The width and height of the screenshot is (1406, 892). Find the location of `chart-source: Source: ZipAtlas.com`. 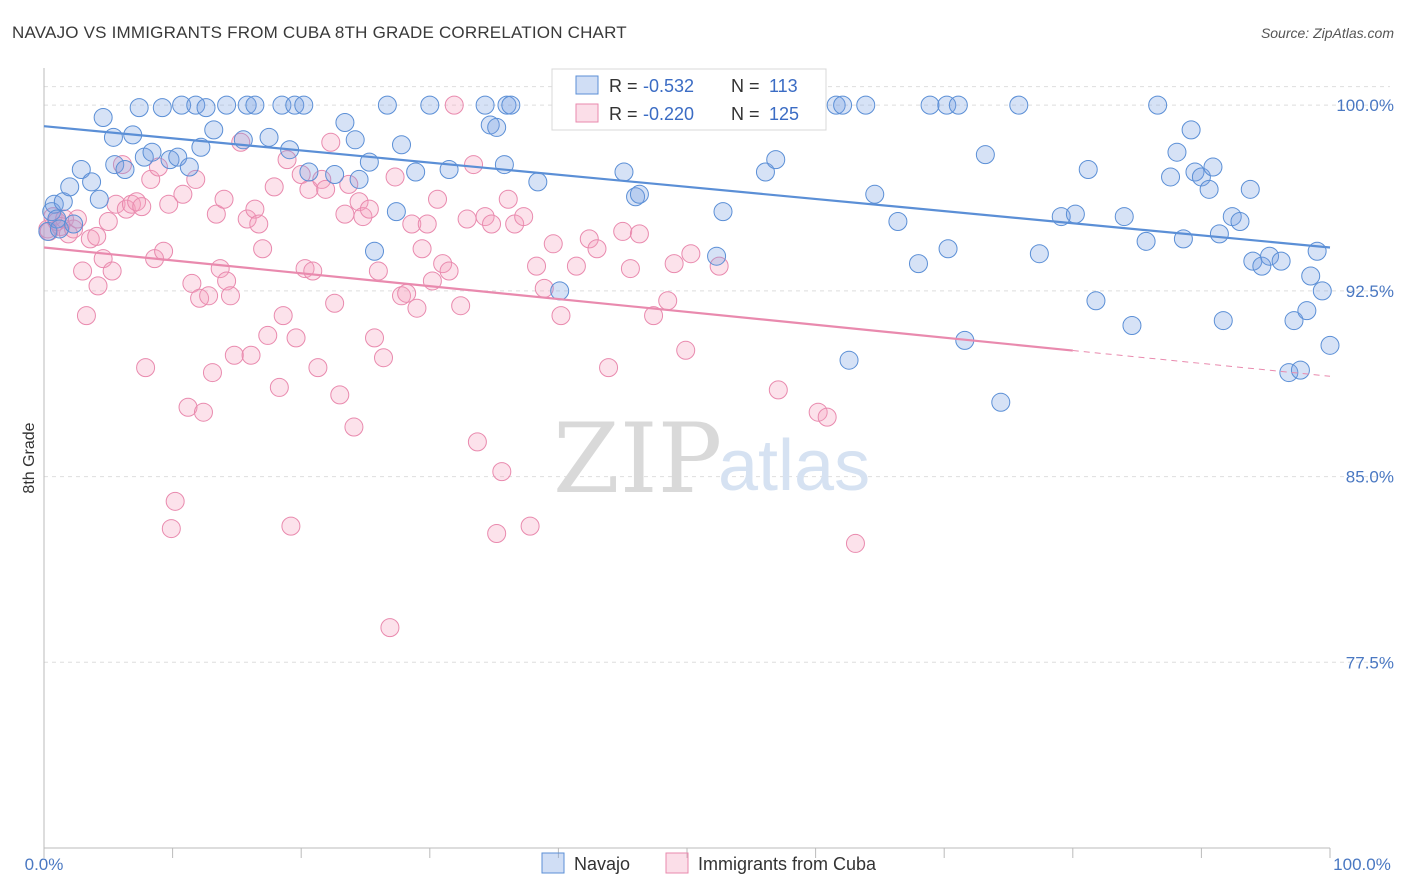

chart-source: Source: ZipAtlas.com is located at coordinates (1327, 33).